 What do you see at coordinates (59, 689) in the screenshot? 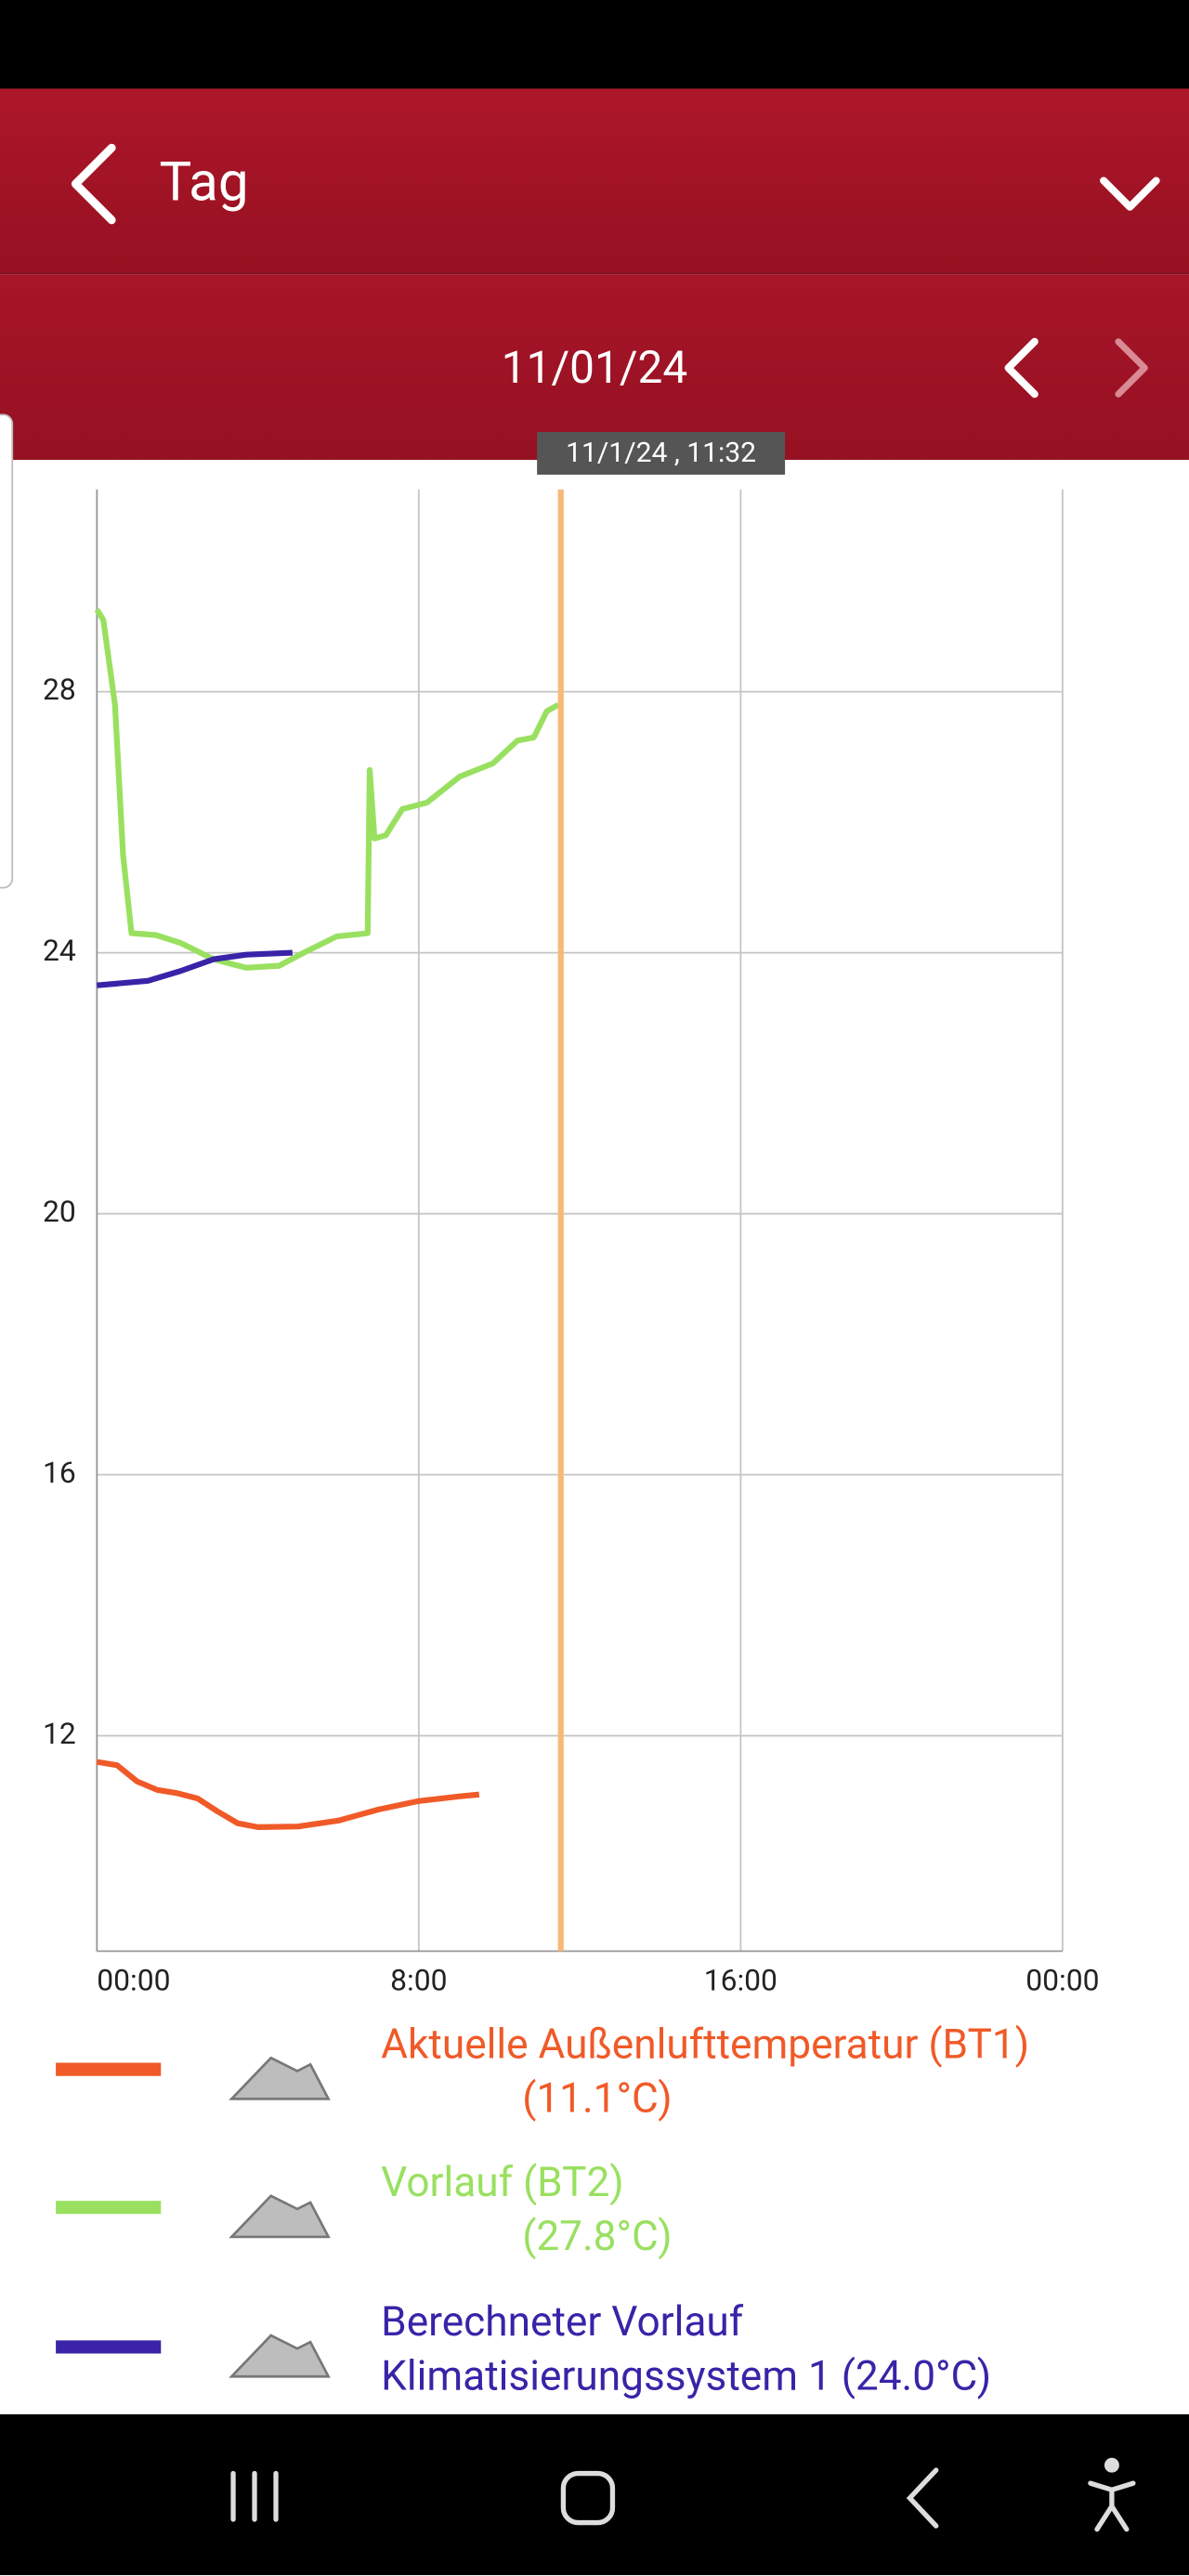
I see `y-tick-label: 28` at bounding box center [59, 689].